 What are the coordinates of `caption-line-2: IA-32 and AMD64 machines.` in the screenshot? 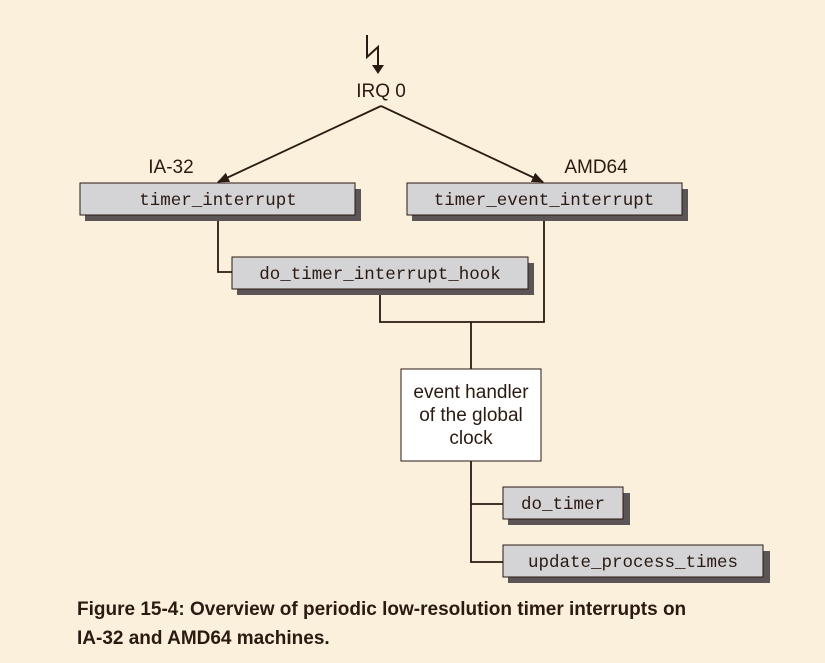 It's located at (203, 638).